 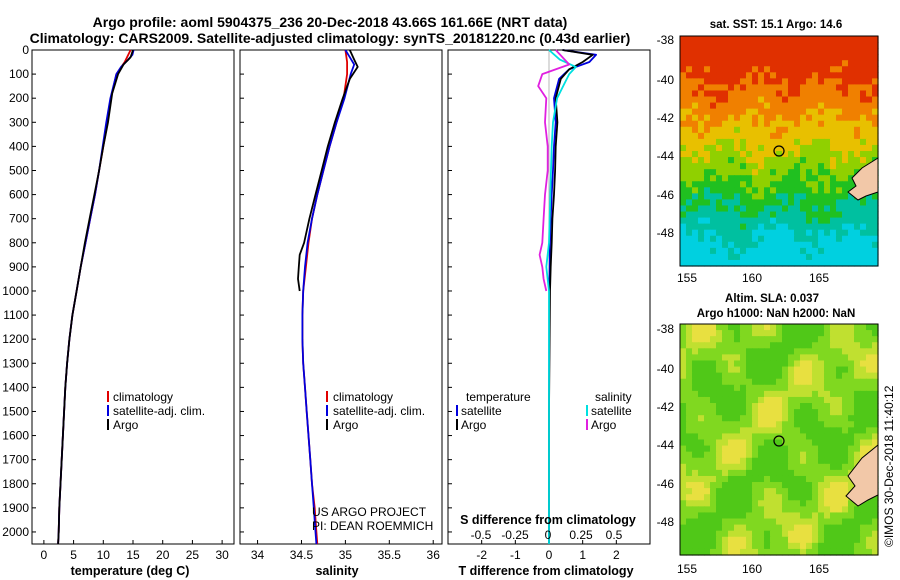 What do you see at coordinates (369, 512) in the screenshot?
I see `project-note: US ARGO PROJECT` at bounding box center [369, 512].